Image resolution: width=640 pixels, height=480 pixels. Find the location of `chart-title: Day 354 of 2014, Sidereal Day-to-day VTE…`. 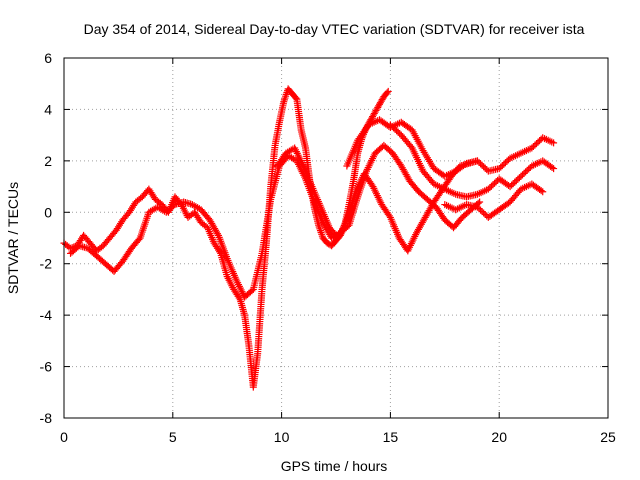

chart-title: Day 354 of 2014, Sidereal Day-to-day VTE… is located at coordinates (334, 29).